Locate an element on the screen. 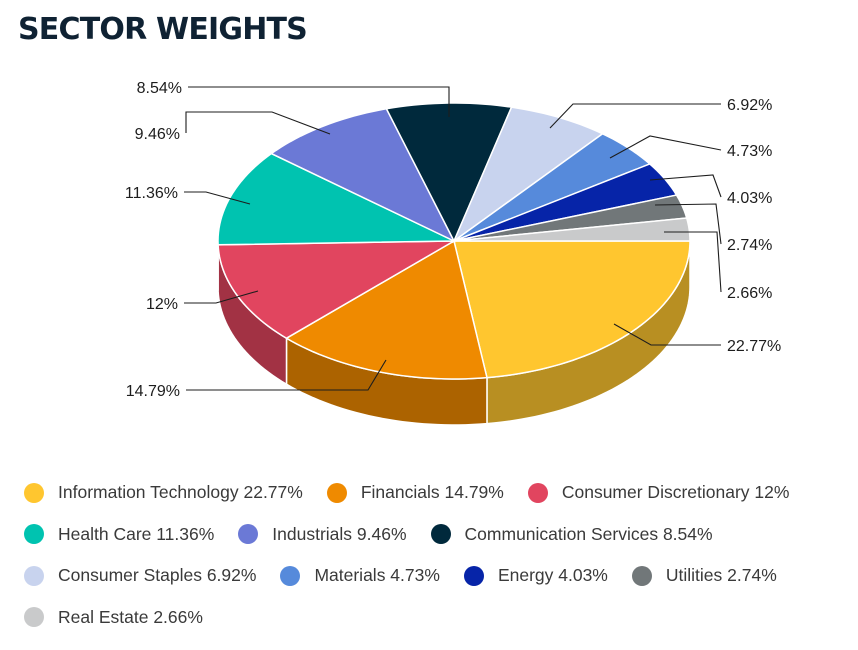 This screenshot has width=858, height=650. slice-real-estate is located at coordinates (572, 229).